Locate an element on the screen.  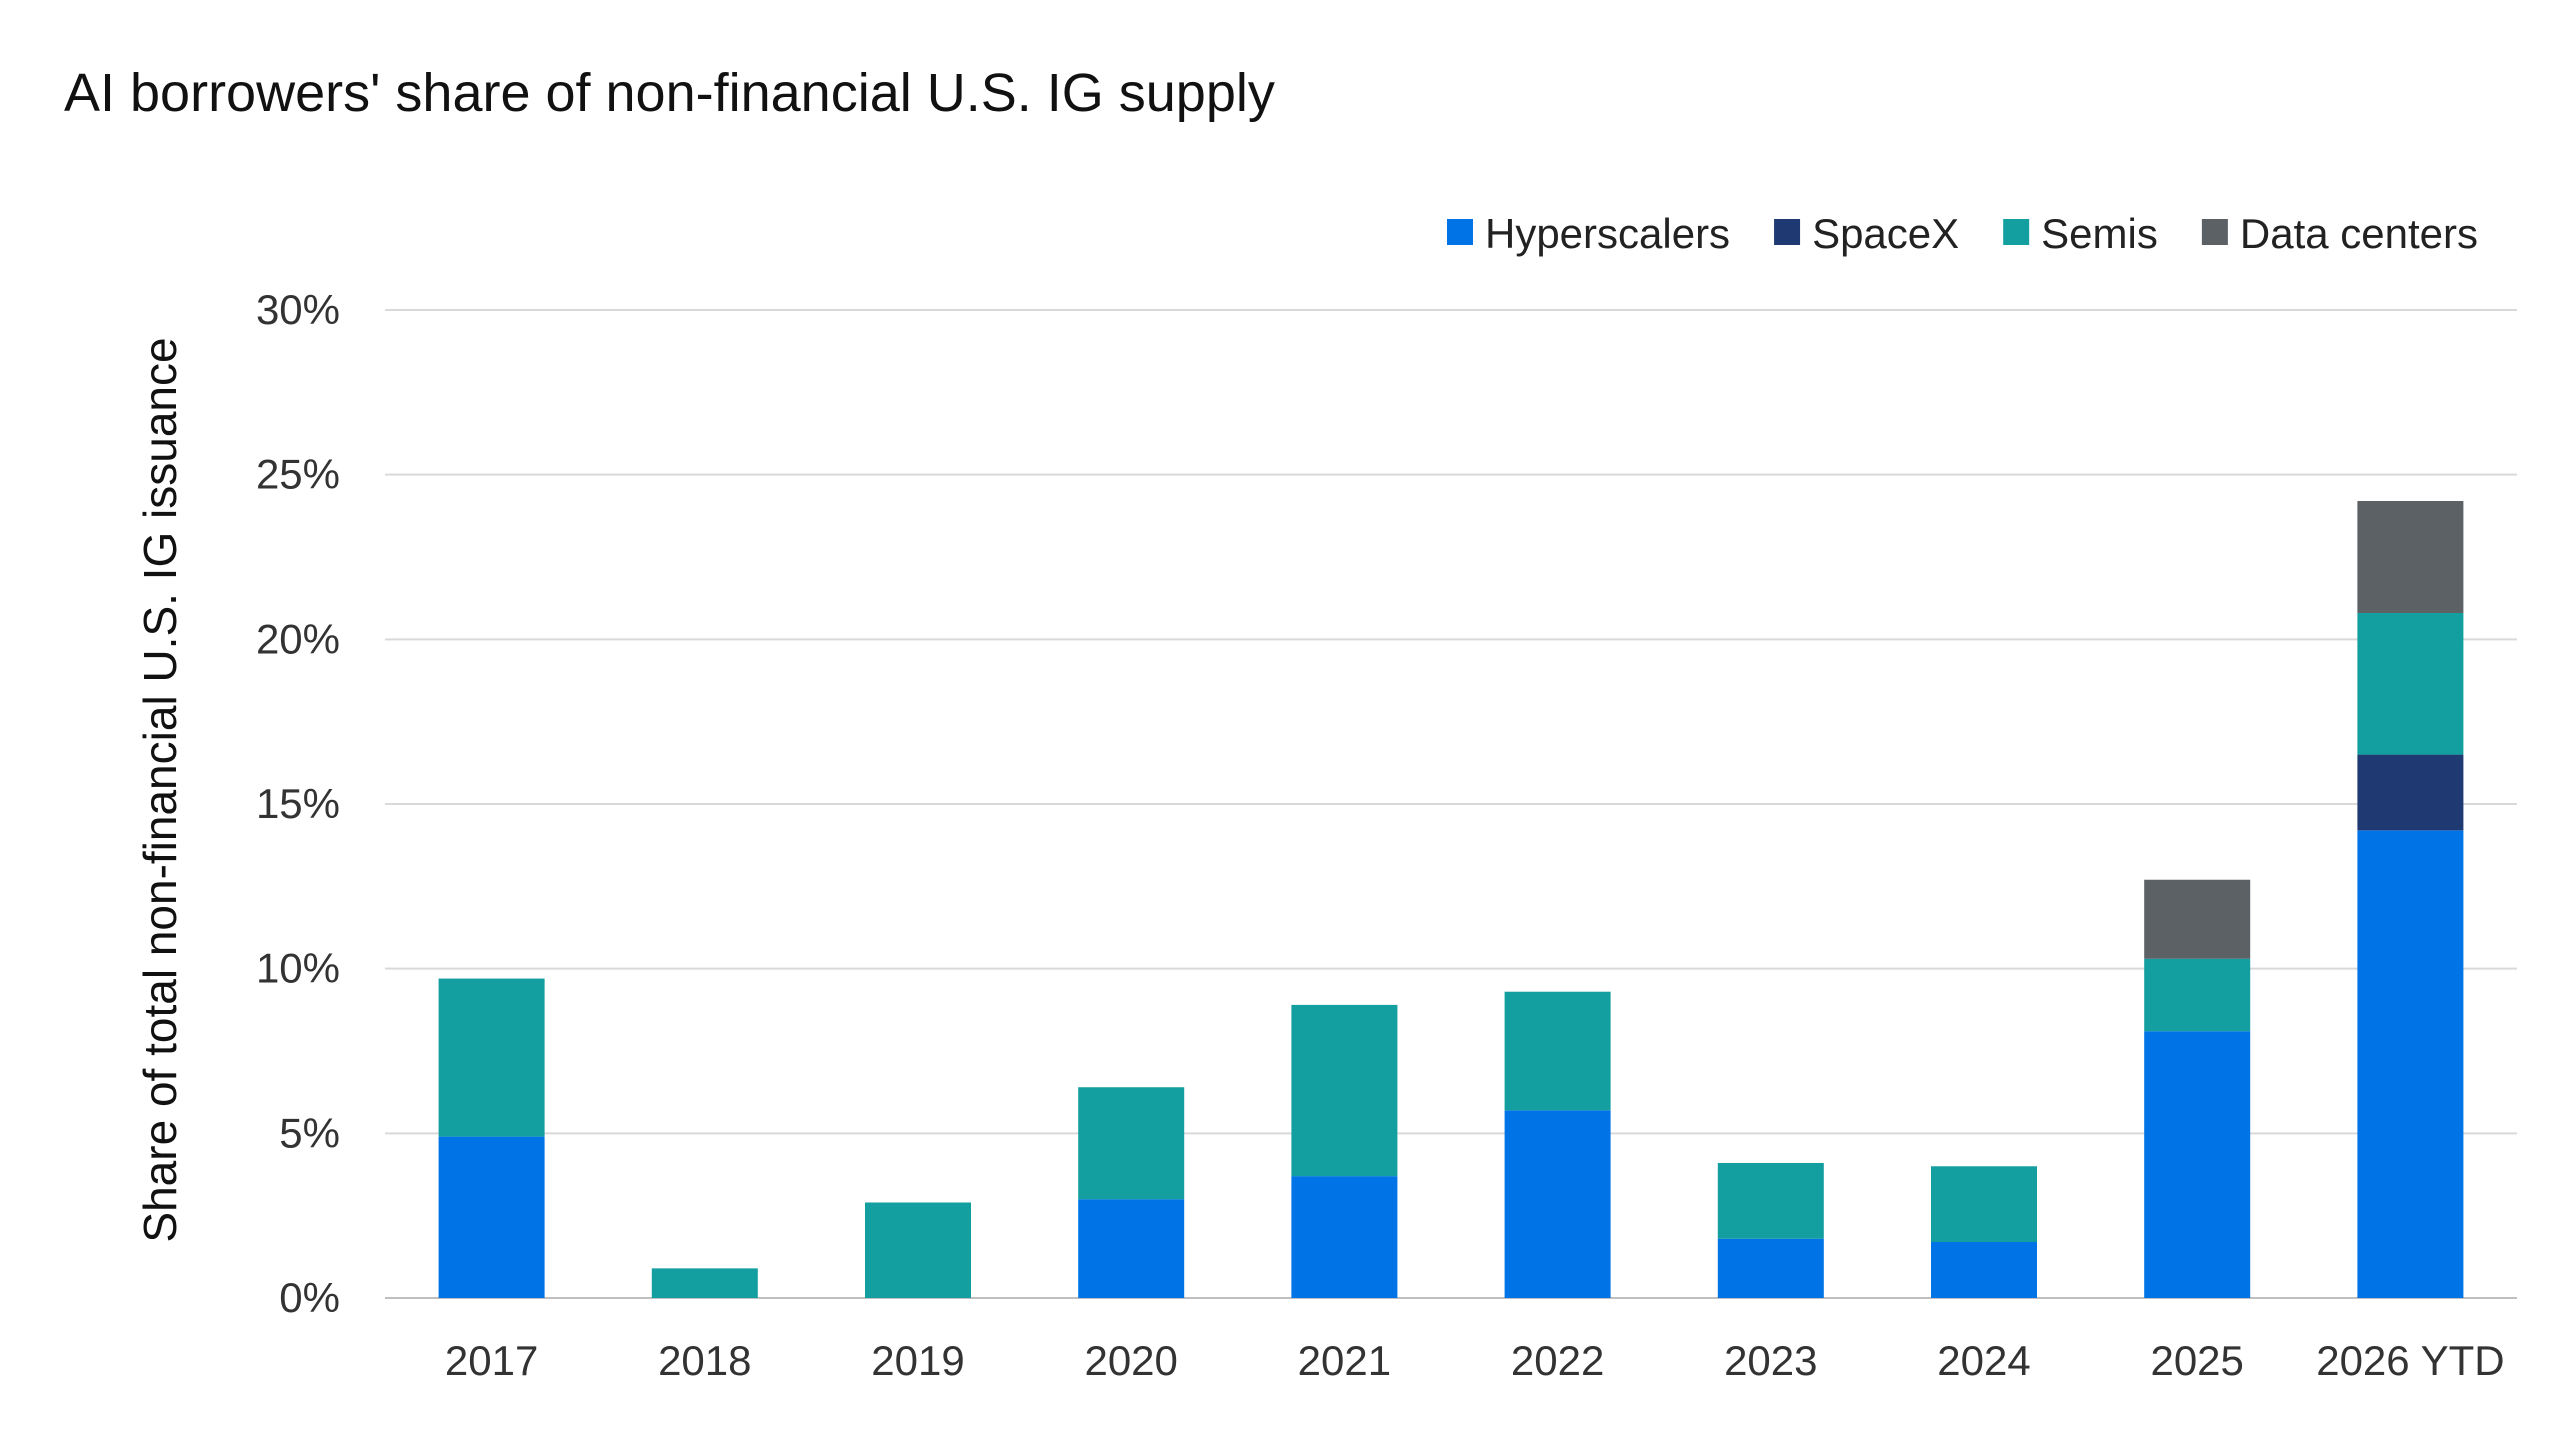
bar-hyperscalers-2017 is located at coordinates (491, 1217).